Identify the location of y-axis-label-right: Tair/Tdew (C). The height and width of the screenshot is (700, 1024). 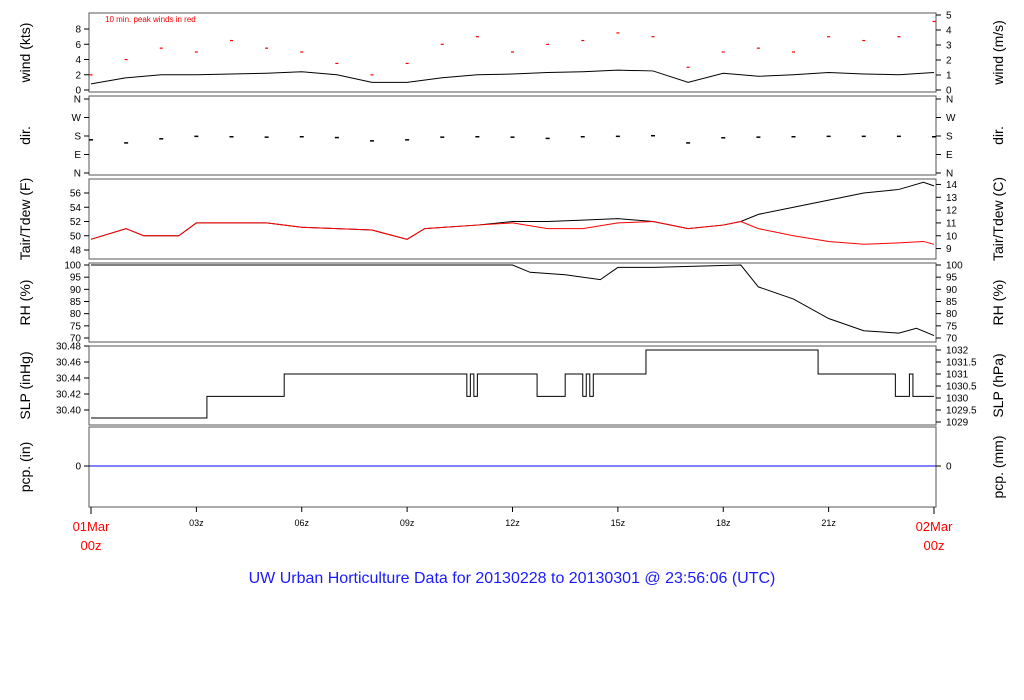
(998, 219).